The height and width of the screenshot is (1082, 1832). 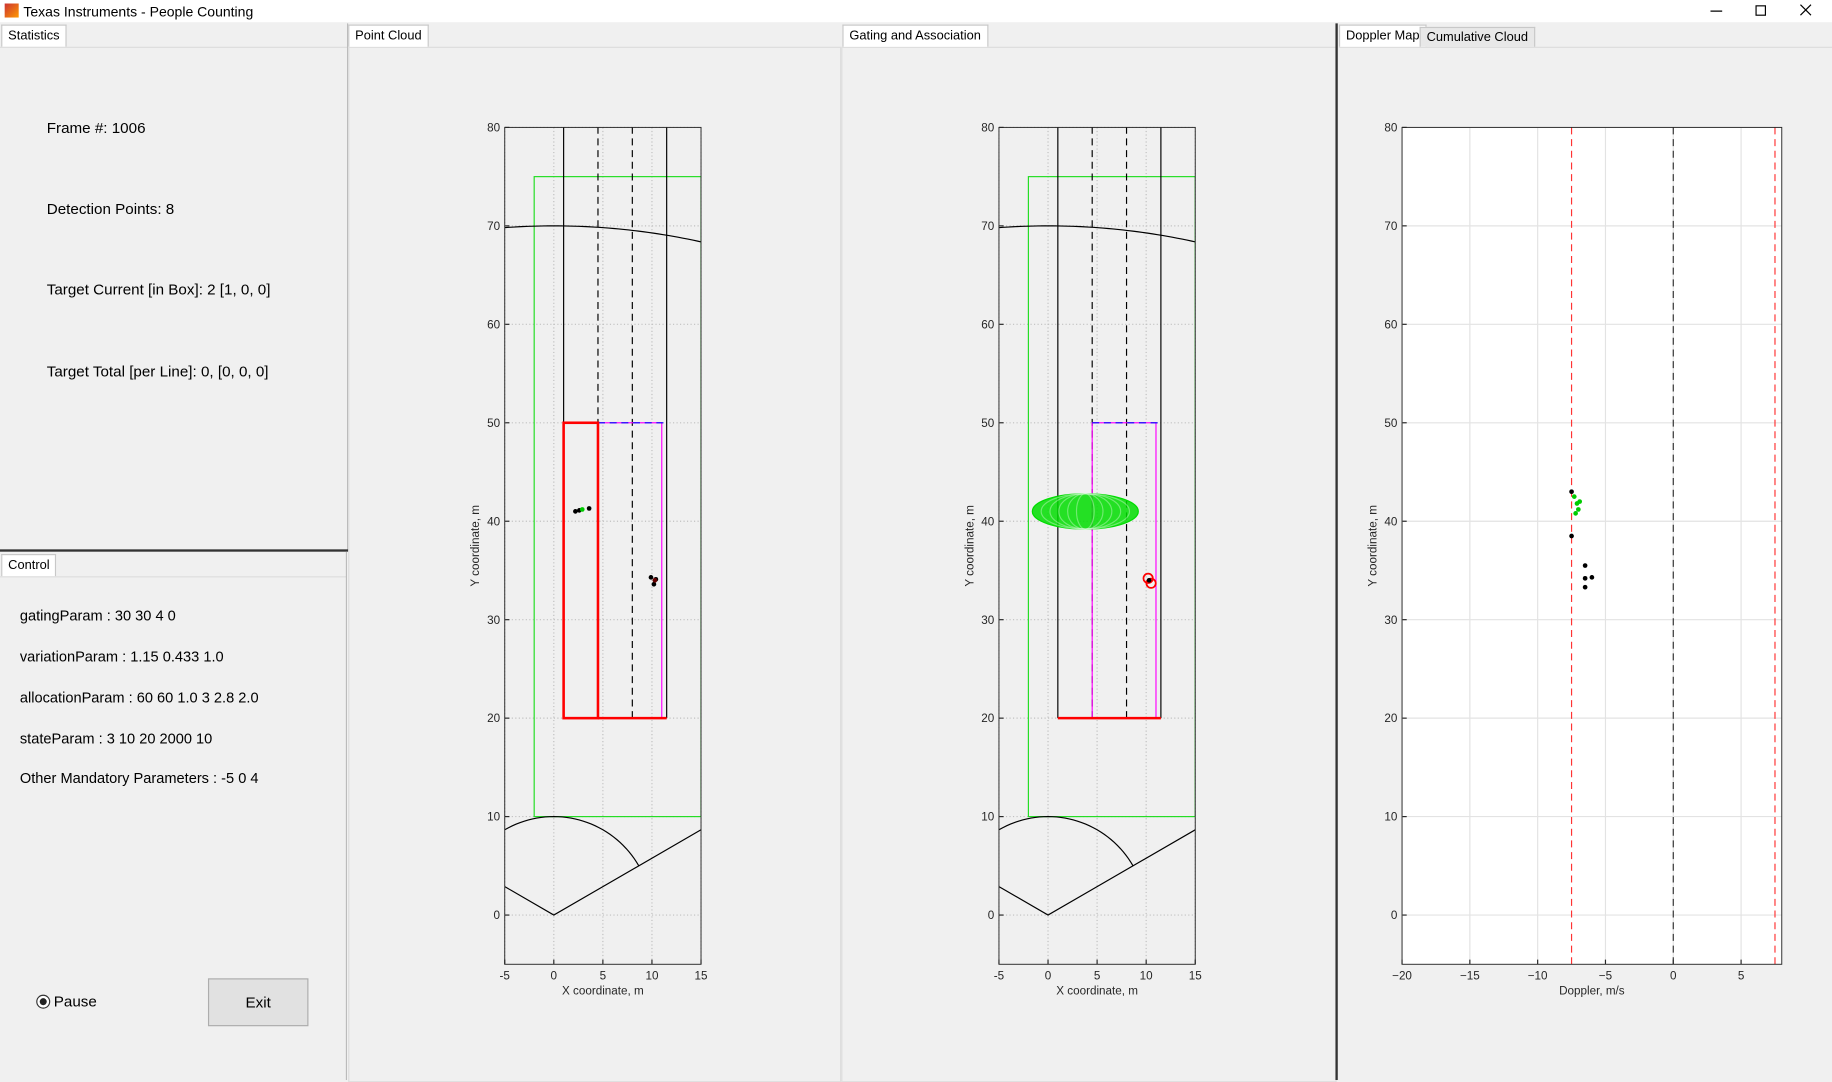 I want to click on x-tick-label: −15, so click(x=1470, y=975).